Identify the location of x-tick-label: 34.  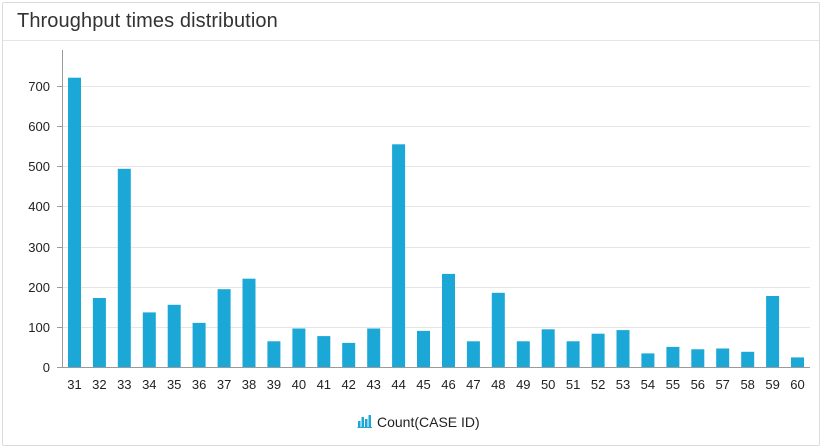
(149, 384).